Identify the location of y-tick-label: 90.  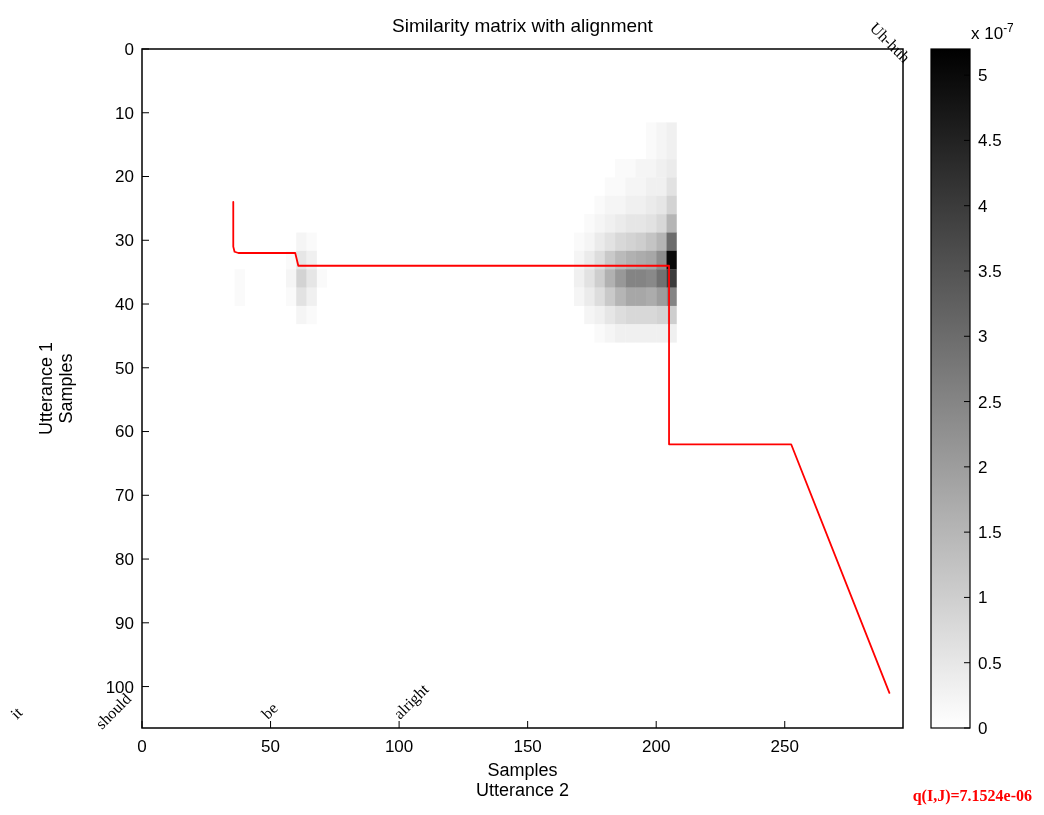
(124, 623).